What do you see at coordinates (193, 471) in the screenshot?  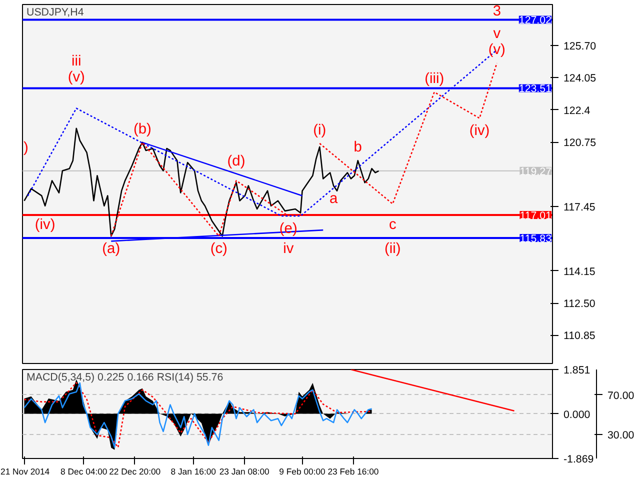 I see `x-tick-label: 8 Jan 16:00` at bounding box center [193, 471].